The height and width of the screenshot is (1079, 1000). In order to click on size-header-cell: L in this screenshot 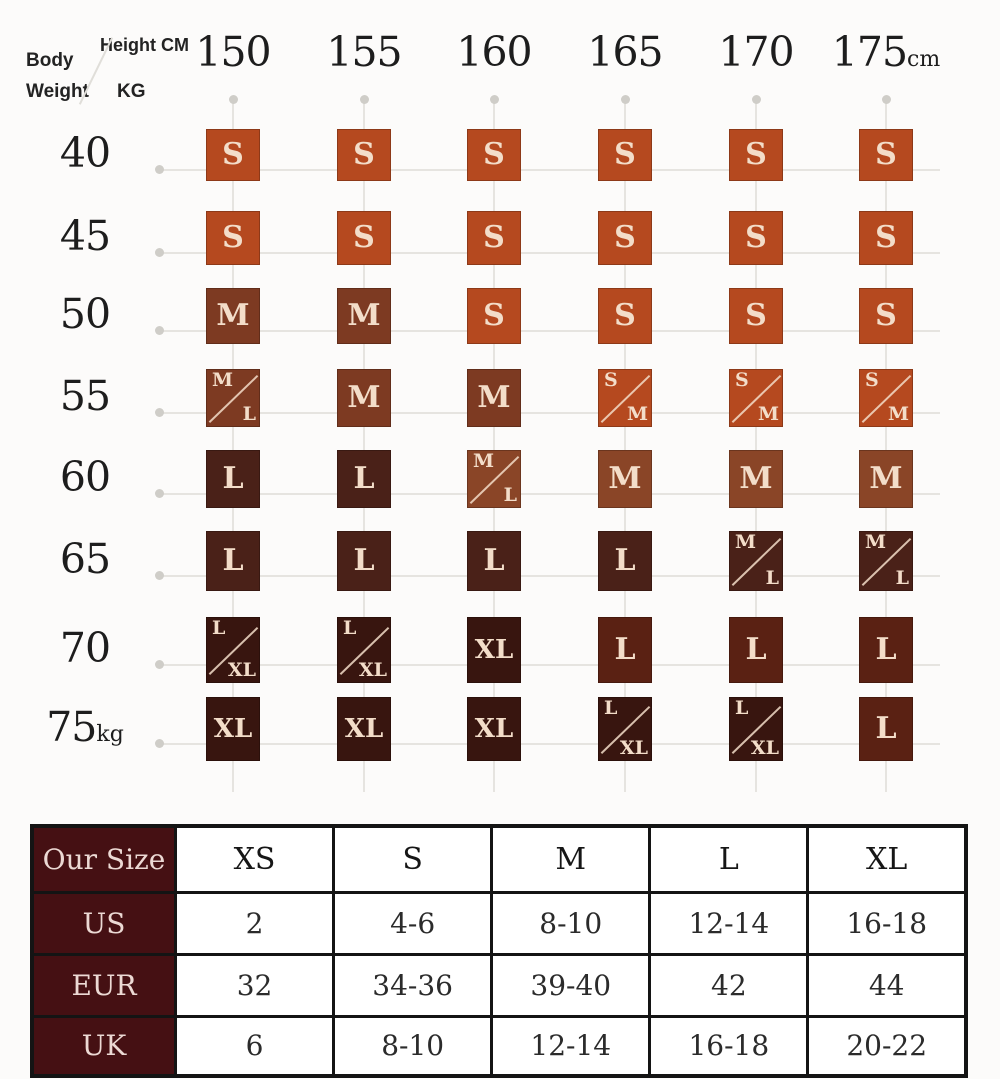, I will do `click(729, 859)`.